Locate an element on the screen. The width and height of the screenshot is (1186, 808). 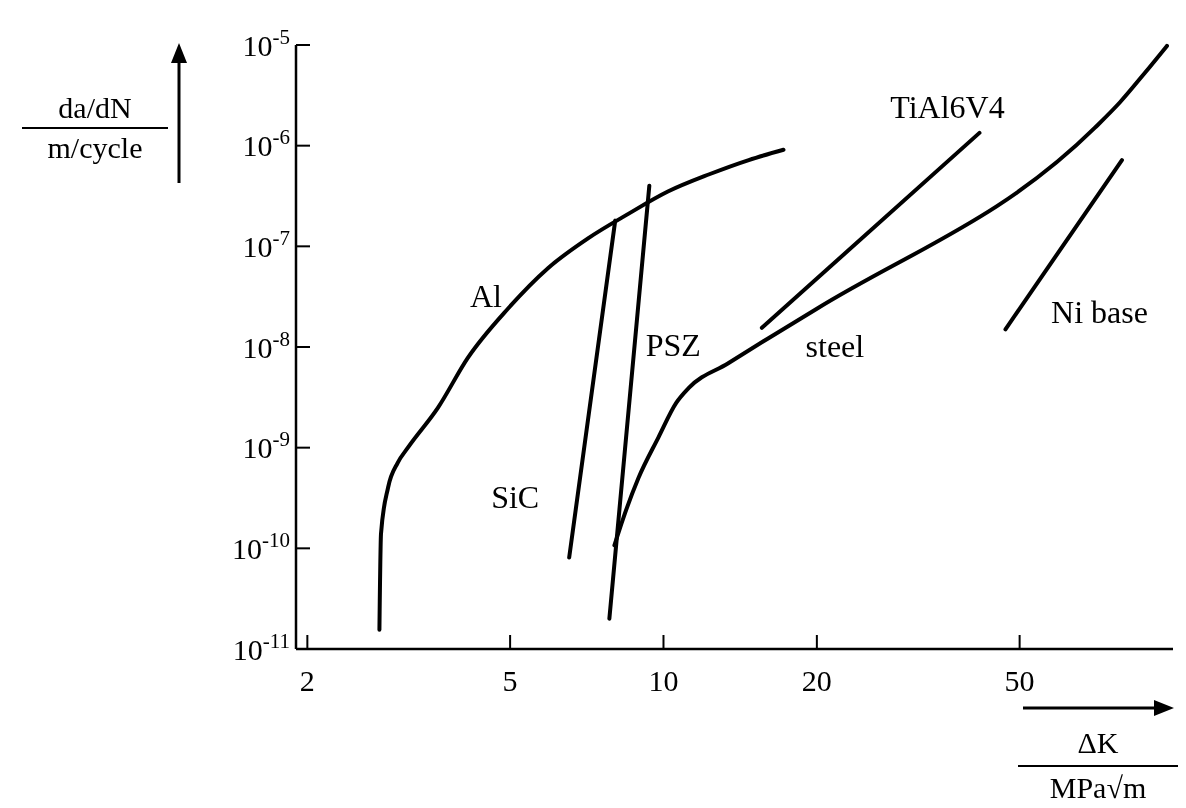
series-label: TiAl6V4 is located at coordinates (947, 106).